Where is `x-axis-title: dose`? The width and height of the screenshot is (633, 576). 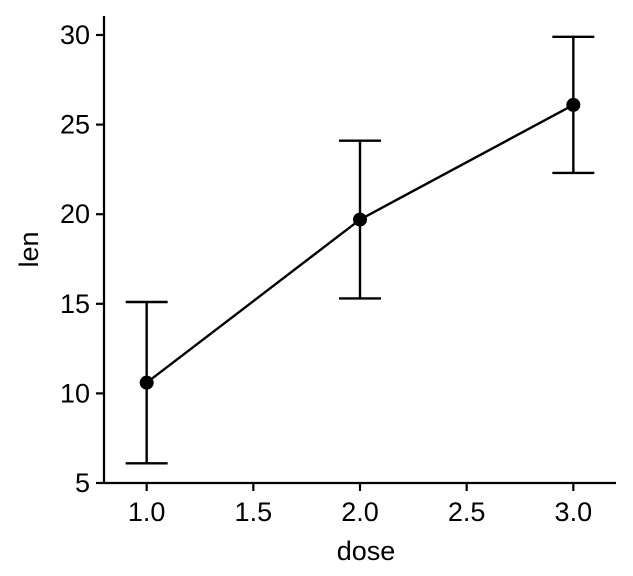
x-axis-title: dose is located at coordinates (366, 551).